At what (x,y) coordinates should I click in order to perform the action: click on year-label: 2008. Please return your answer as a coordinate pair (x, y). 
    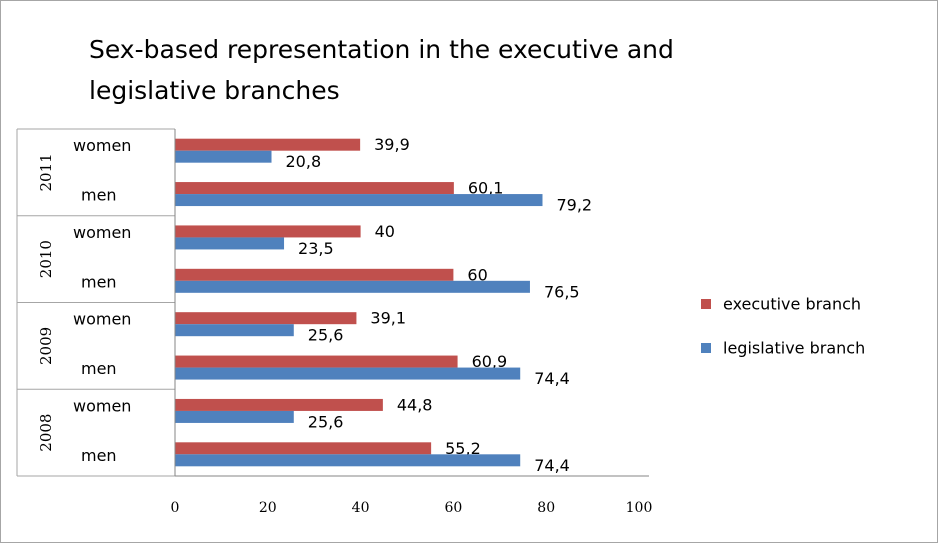
    Looking at the image, I should click on (46, 433).